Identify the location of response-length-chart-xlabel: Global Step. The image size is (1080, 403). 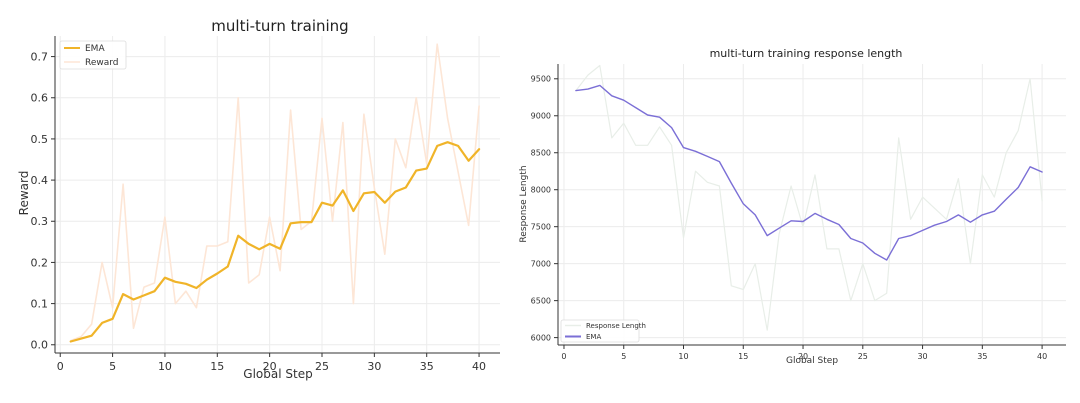
(812, 361).